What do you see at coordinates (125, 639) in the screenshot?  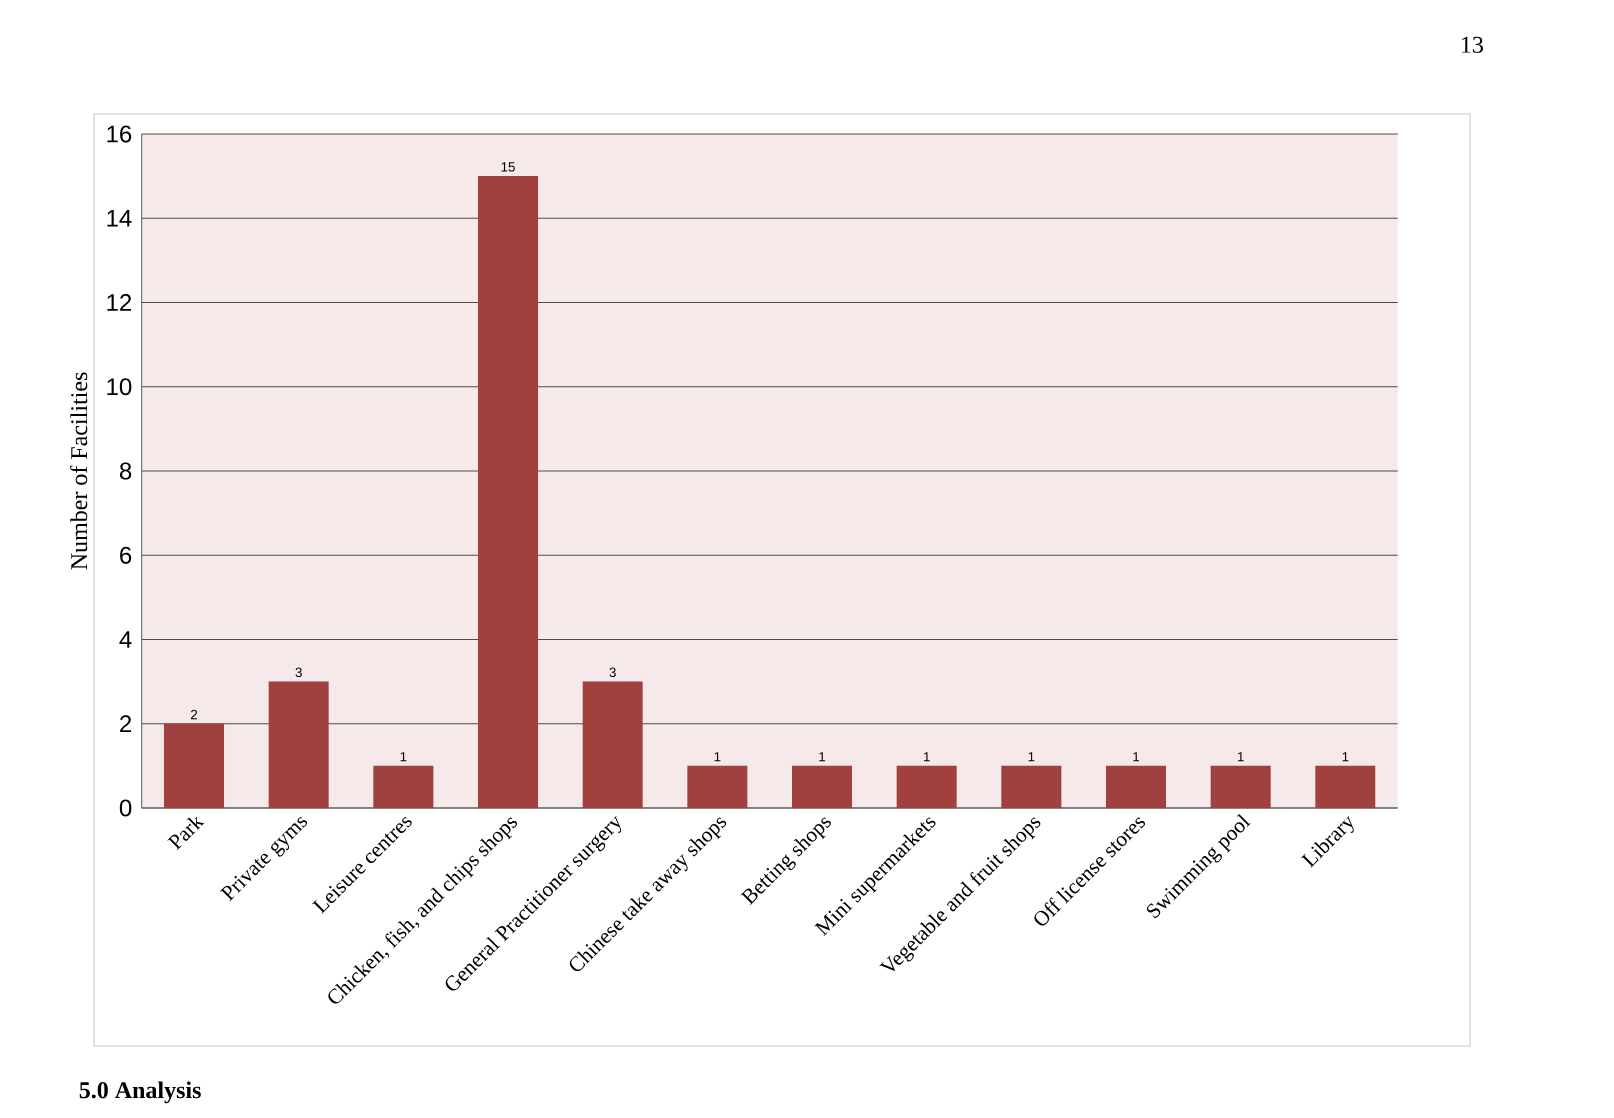 I see `y-tick-label: 4` at bounding box center [125, 639].